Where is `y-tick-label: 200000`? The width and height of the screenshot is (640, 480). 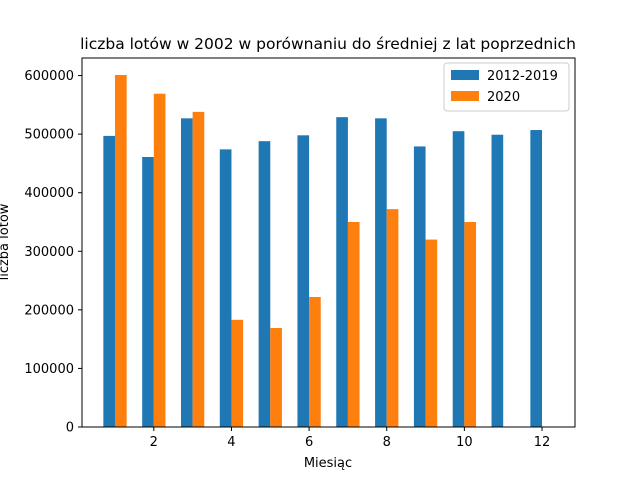
y-tick-label: 200000 is located at coordinates (49, 310).